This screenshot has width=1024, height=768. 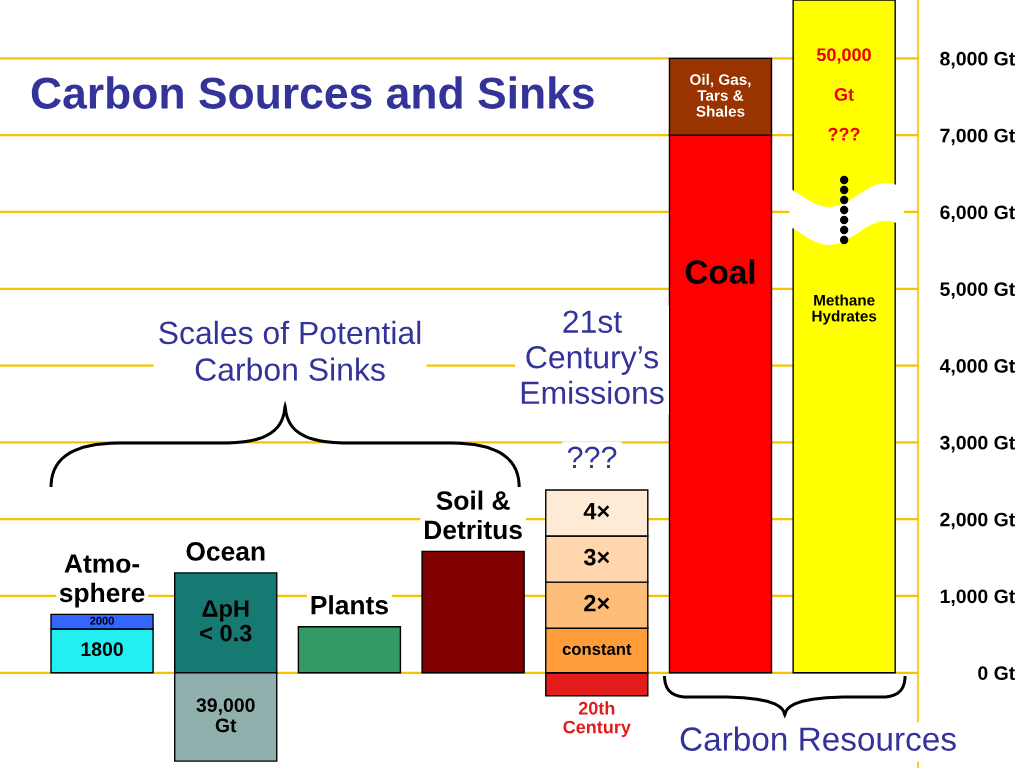 I want to click on series-label: Oil, Gas, Tars & Shales, so click(x=720, y=95).